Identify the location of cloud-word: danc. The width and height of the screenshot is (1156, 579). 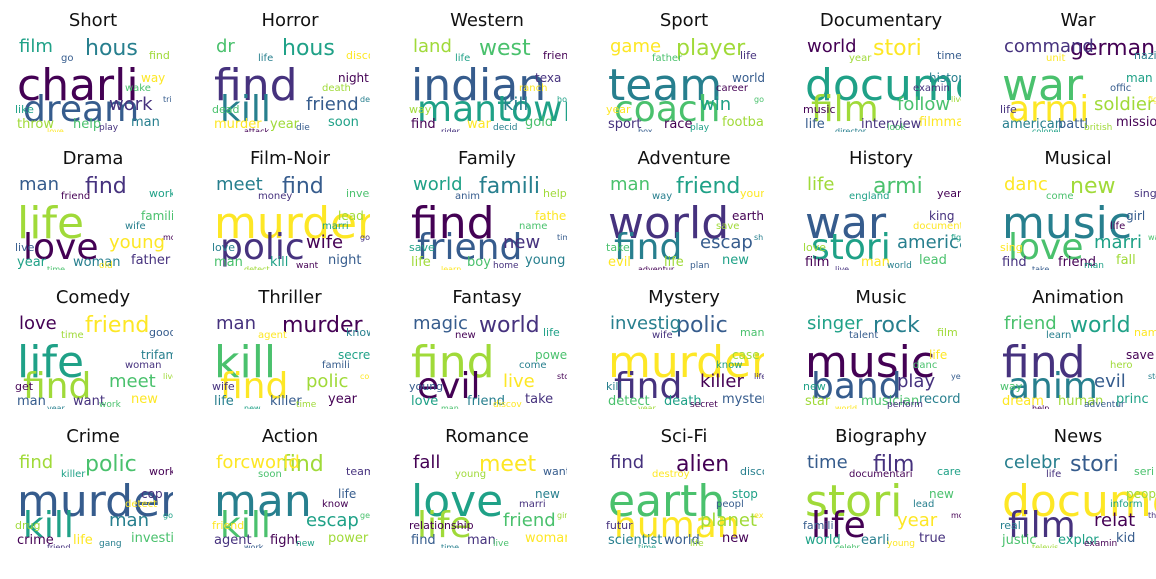
(1026, 184).